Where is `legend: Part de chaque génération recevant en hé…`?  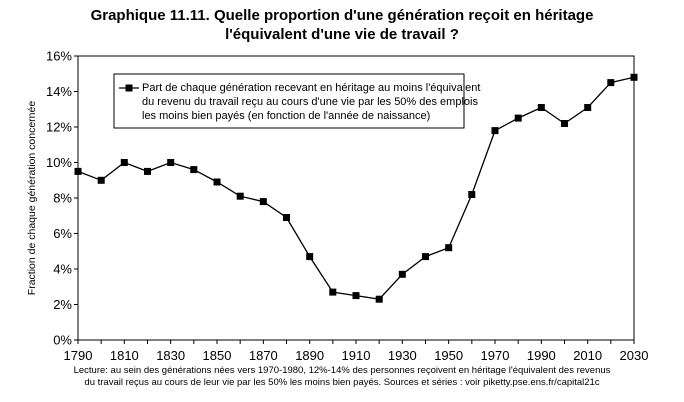
legend: Part de chaque génération recevant en hé… is located at coordinates (296, 101).